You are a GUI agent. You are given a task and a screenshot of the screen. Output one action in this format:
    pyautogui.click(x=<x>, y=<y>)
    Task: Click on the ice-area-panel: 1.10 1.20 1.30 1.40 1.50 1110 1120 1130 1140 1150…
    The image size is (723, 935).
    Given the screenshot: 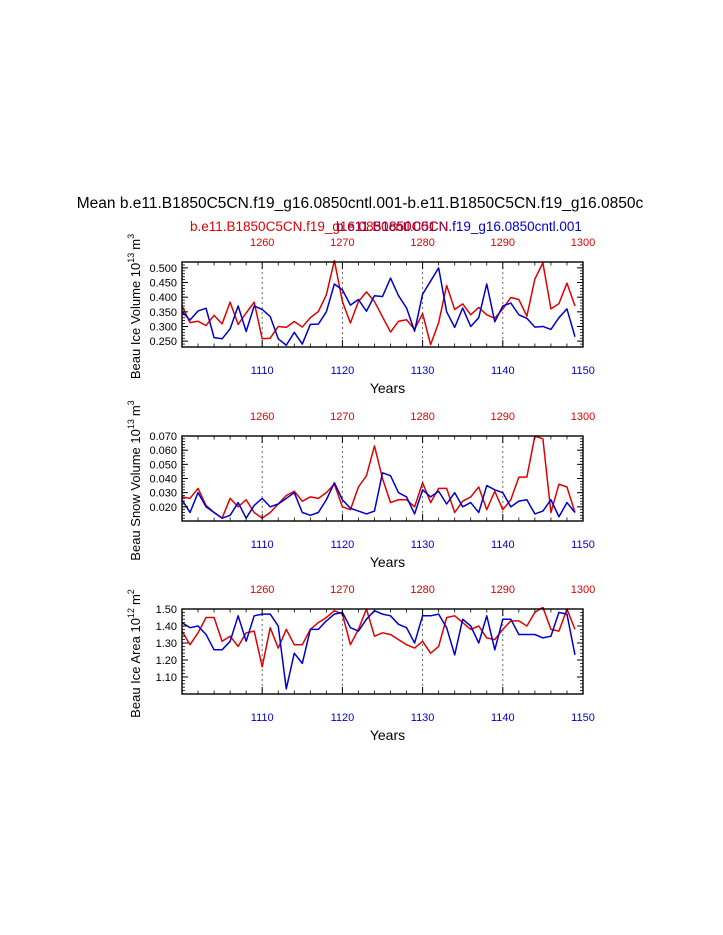 What is the action you would take?
    pyautogui.click(x=360, y=663)
    